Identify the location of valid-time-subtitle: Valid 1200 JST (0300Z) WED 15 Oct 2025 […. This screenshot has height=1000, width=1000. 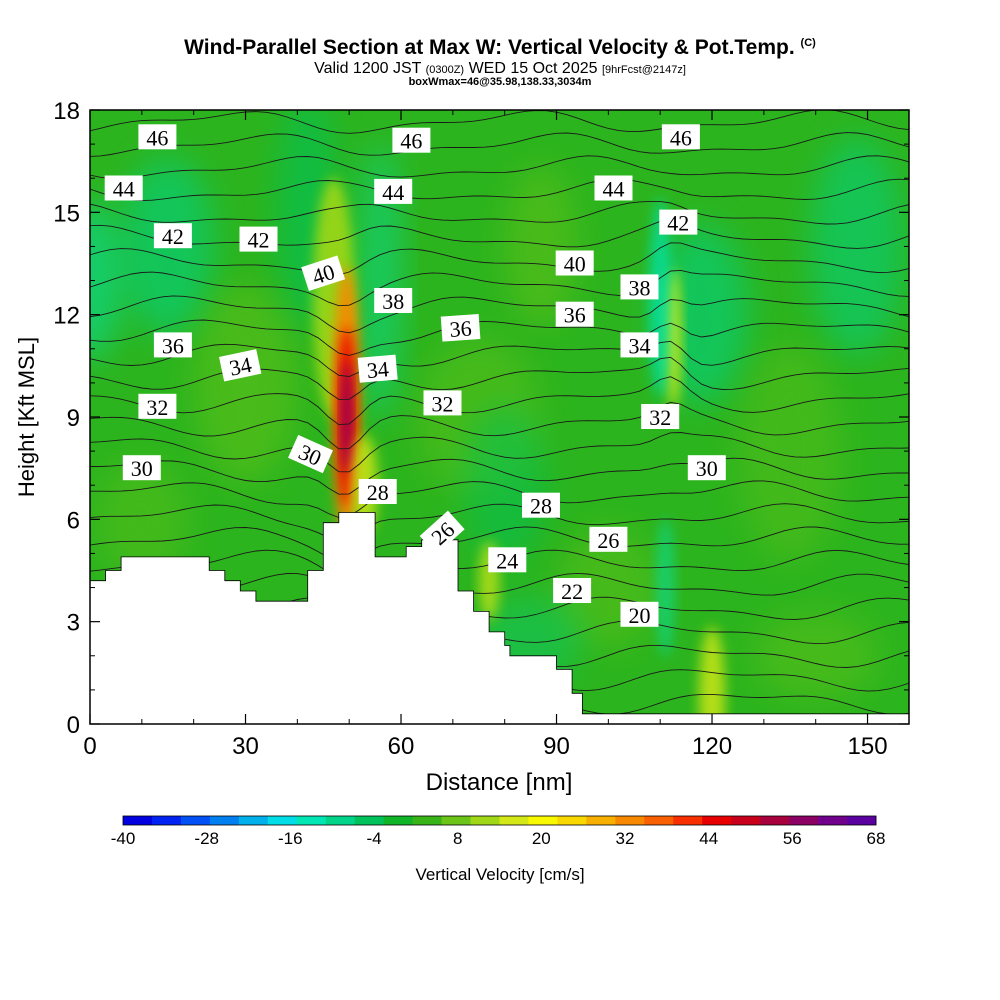
(500, 68).